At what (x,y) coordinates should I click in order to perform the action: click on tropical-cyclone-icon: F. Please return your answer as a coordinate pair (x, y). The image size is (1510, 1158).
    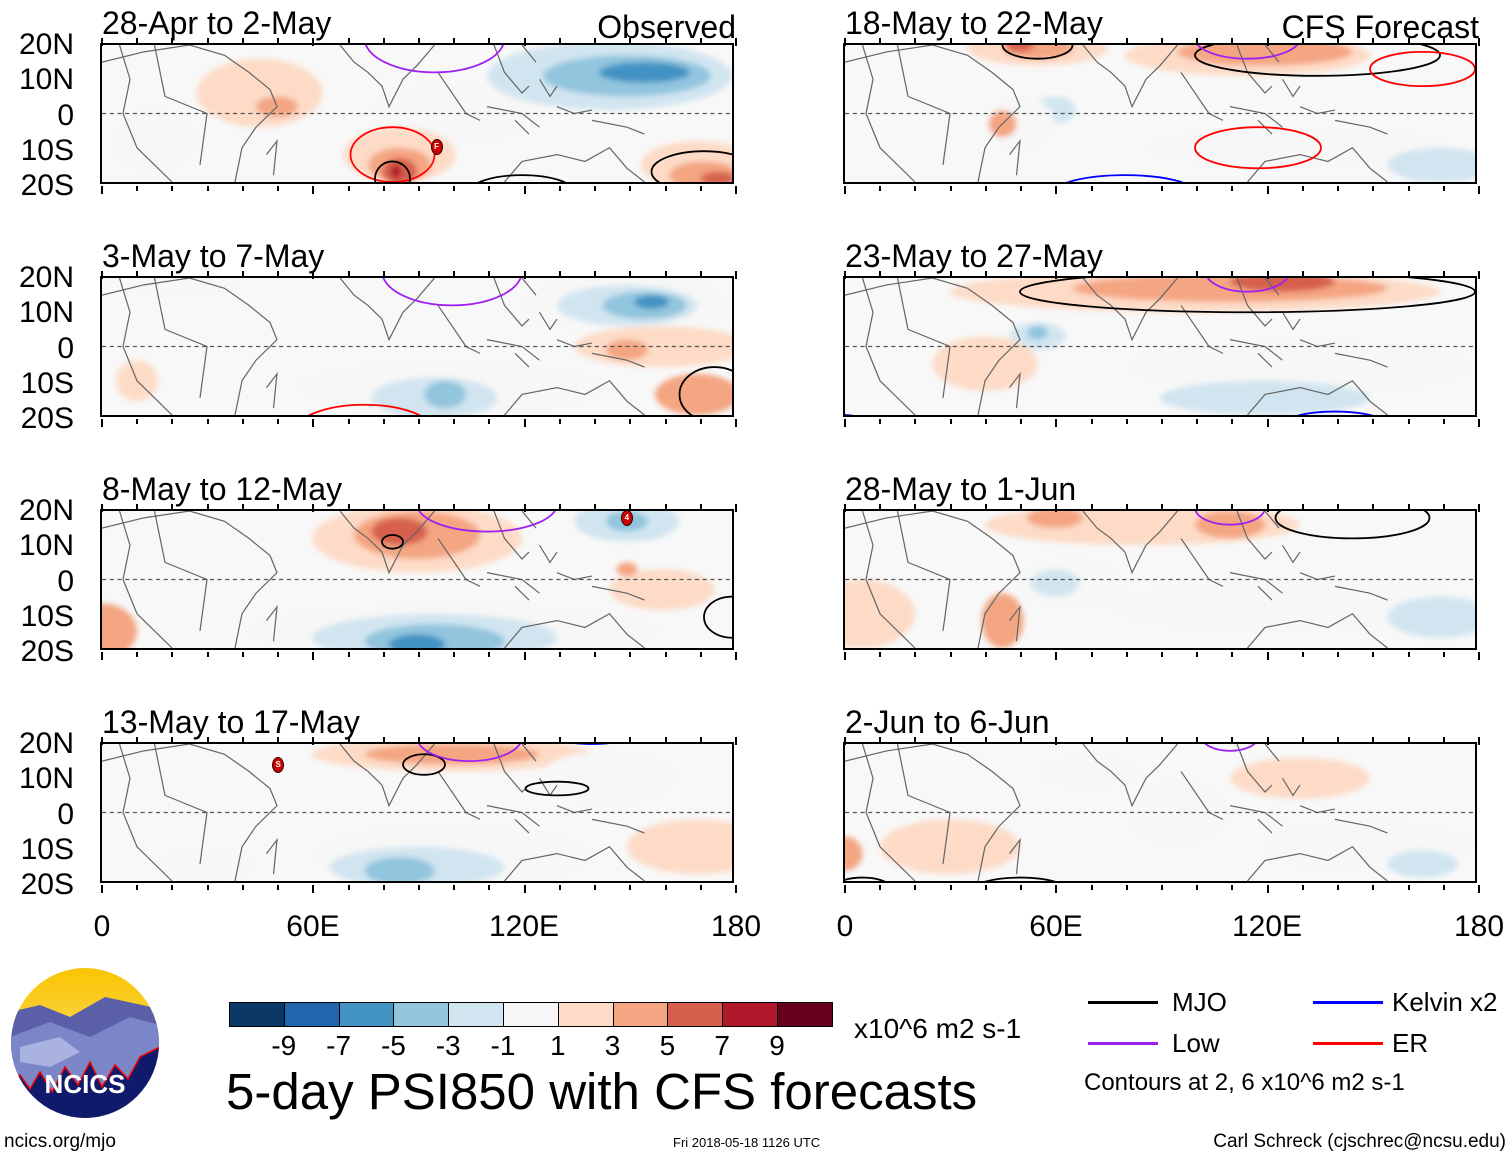
    Looking at the image, I should click on (436, 147).